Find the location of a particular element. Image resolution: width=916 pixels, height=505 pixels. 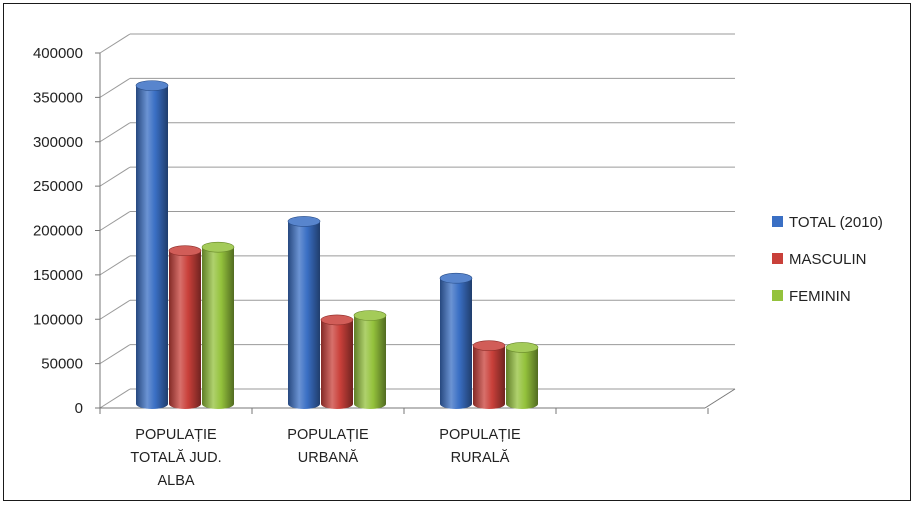

y-tick-label: 0 is located at coordinates (79, 408).